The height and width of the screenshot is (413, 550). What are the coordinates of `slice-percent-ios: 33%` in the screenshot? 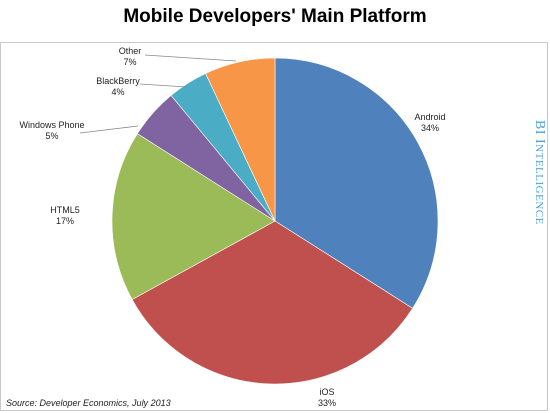 It's located at (327, 403).